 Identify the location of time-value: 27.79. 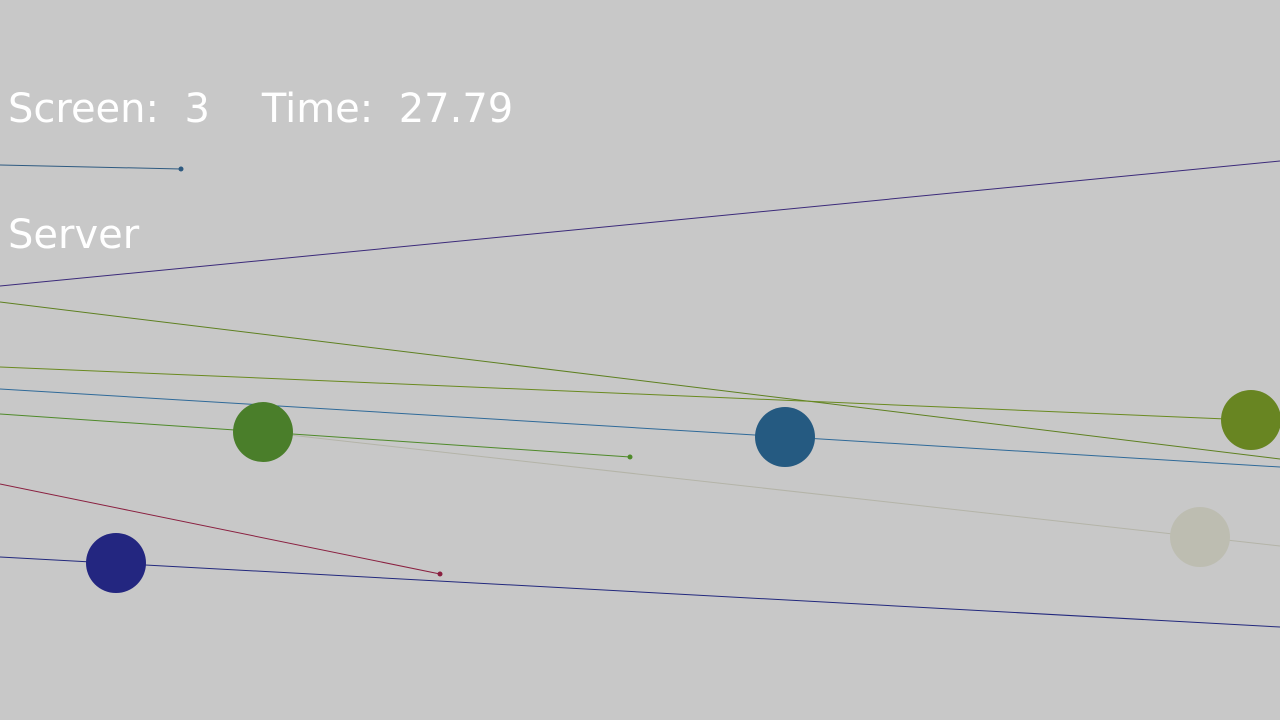
(456, 109).